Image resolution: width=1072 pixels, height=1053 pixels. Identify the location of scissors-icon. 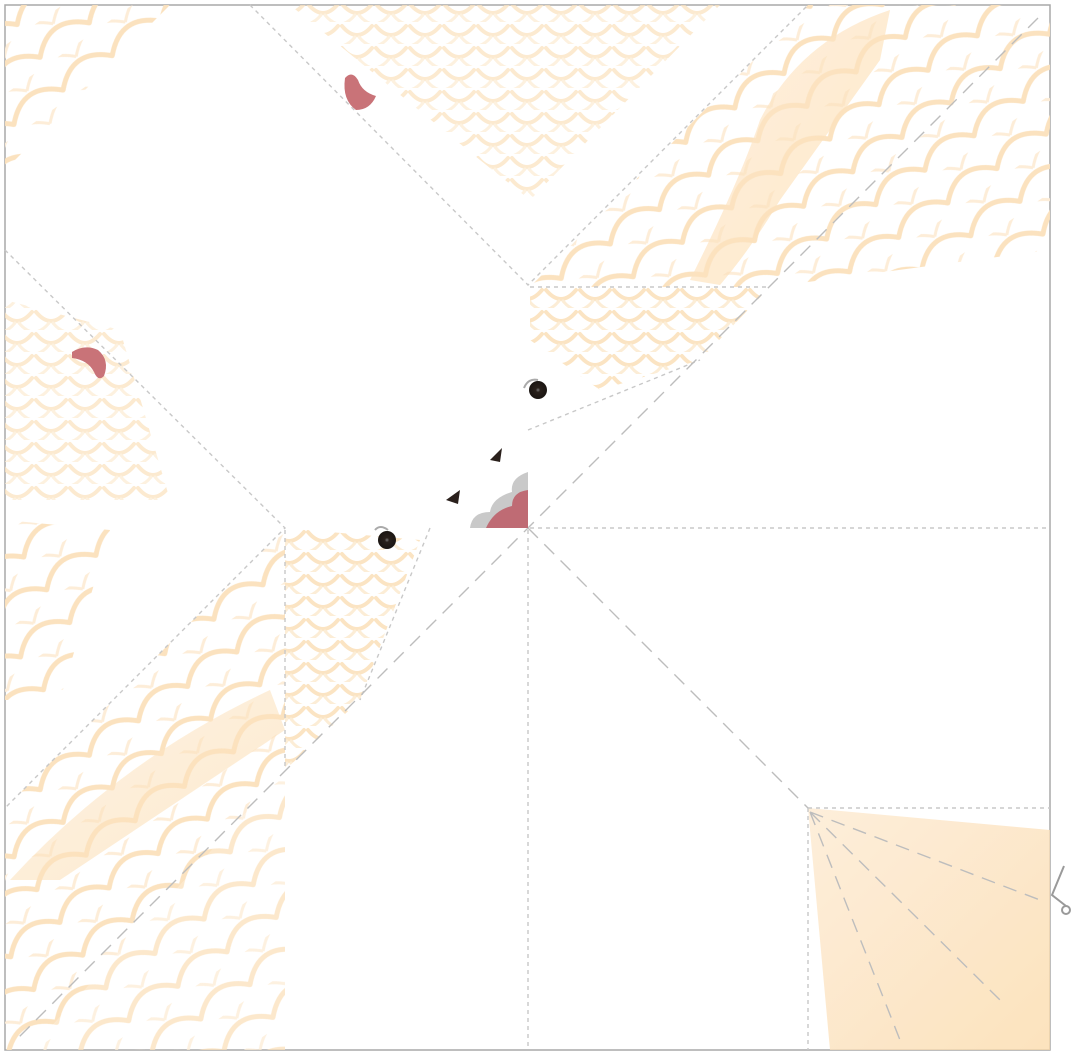
(1060, 890).